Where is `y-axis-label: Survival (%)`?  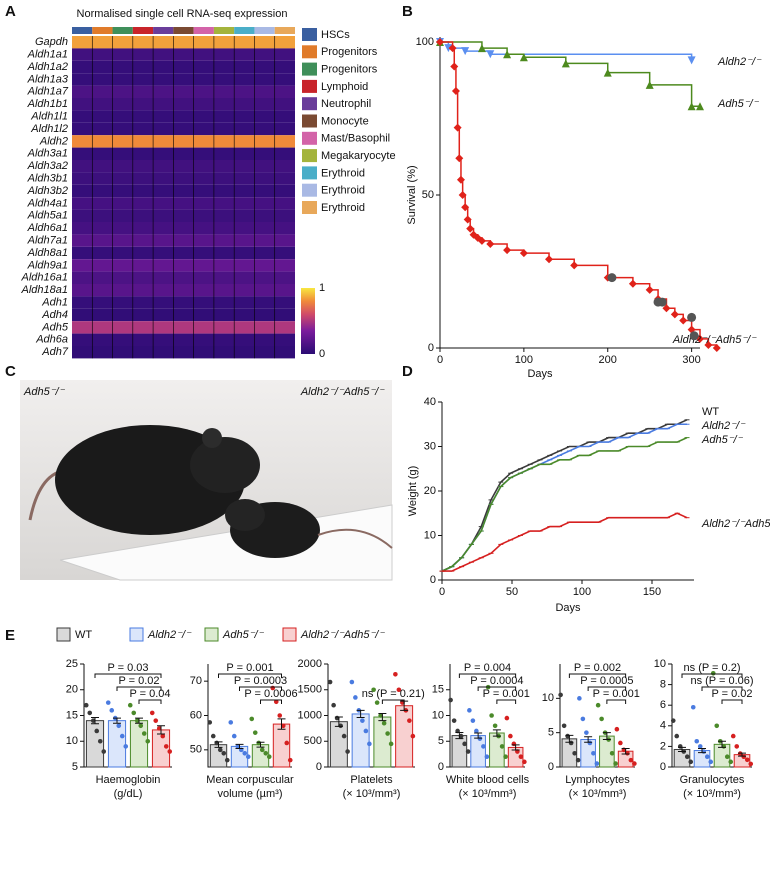
y-axis-label: Survival (%) is located at coordinates (412, 194).